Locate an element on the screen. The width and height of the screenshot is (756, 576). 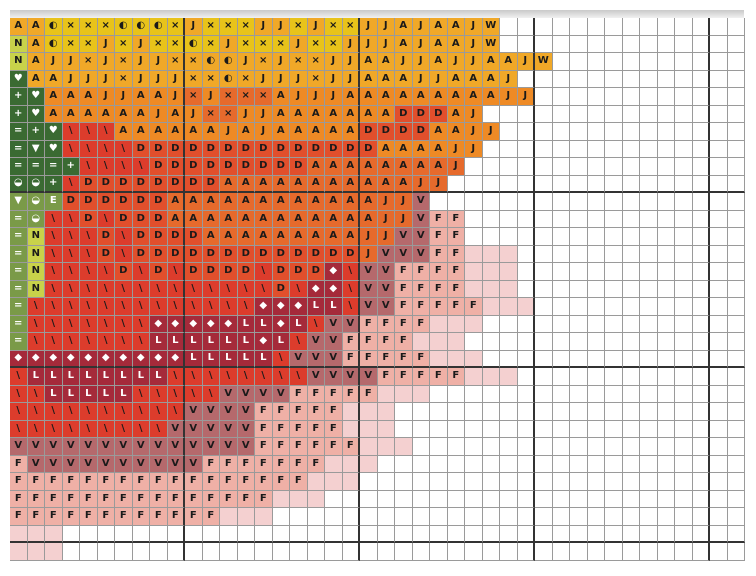
stitch-cell: ♥ is located at coordinates (36, 97).